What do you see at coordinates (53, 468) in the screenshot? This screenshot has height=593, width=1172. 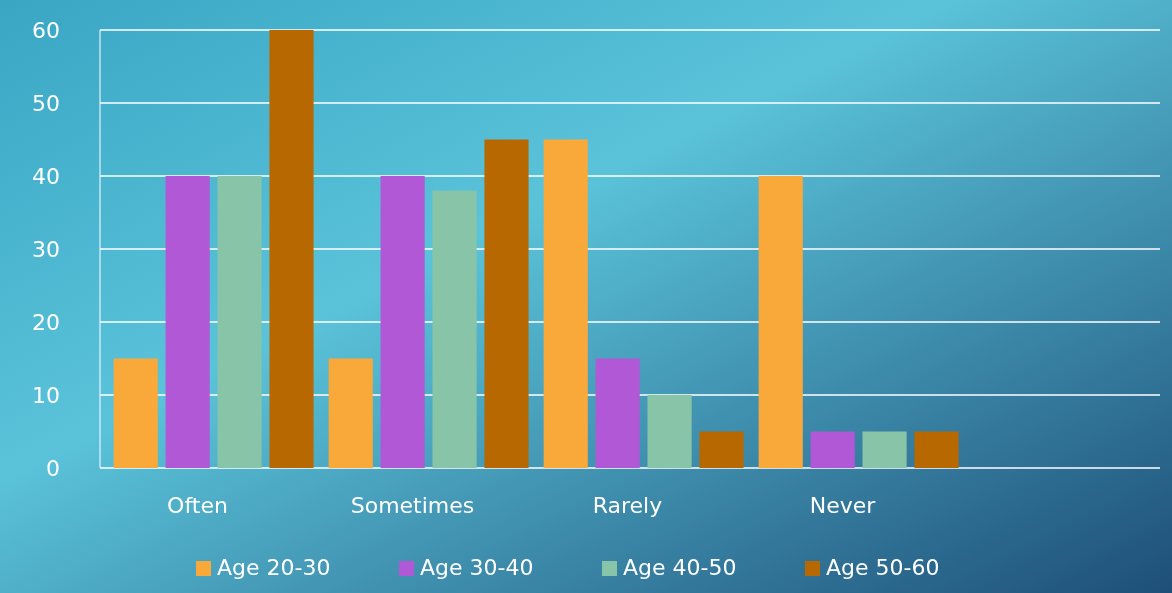 I see `y-tick-label: 0` at bounding box center [53, 468].